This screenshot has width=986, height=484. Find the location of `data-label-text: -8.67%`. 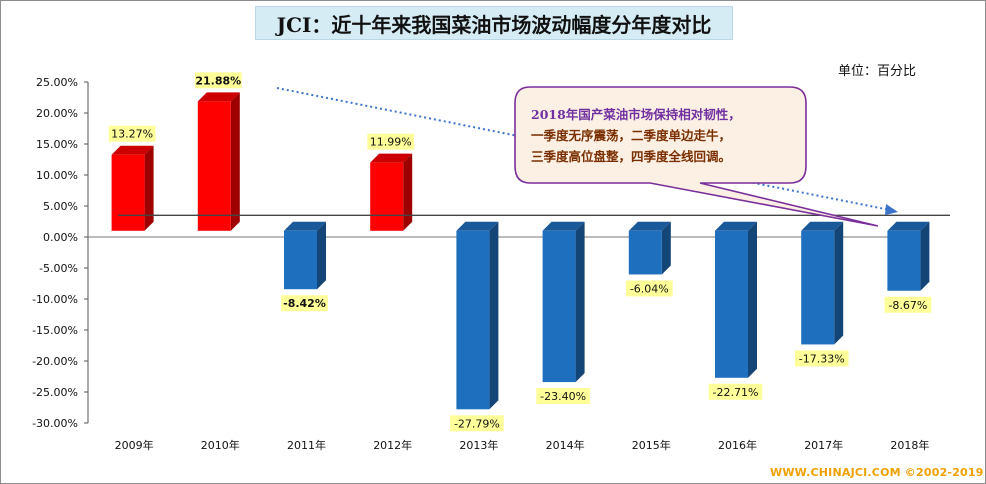

data-label-text: -8.67% is located at coordinates (907, 305).